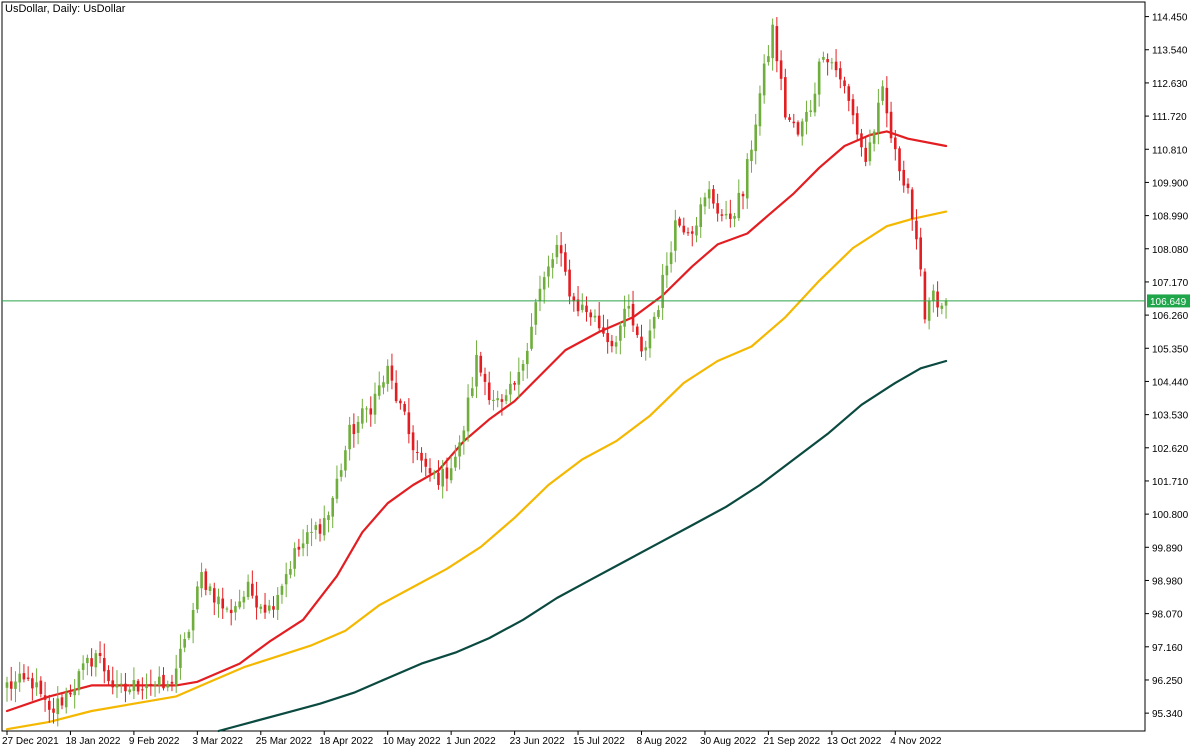 Image resolution: width=1200 pixels, height=755 pixels. Describe the element at coordinates (1168, 302) in the screenshot. I see `current-price-label: 106.649` at that location.